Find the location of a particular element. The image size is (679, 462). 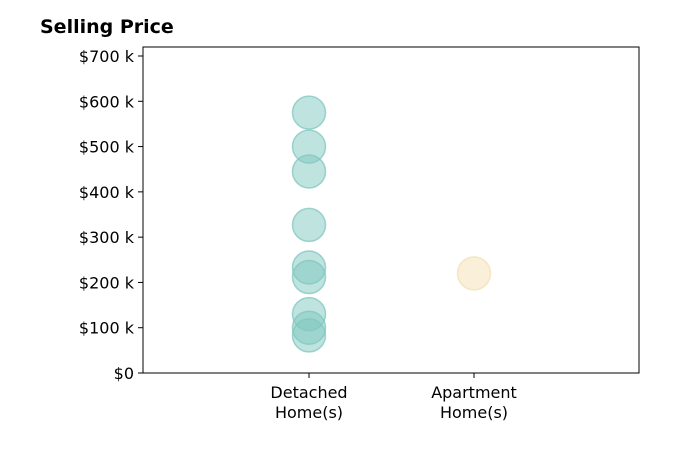

x-tick-label: Detached Home(s) is located at coordinates (308, 402).